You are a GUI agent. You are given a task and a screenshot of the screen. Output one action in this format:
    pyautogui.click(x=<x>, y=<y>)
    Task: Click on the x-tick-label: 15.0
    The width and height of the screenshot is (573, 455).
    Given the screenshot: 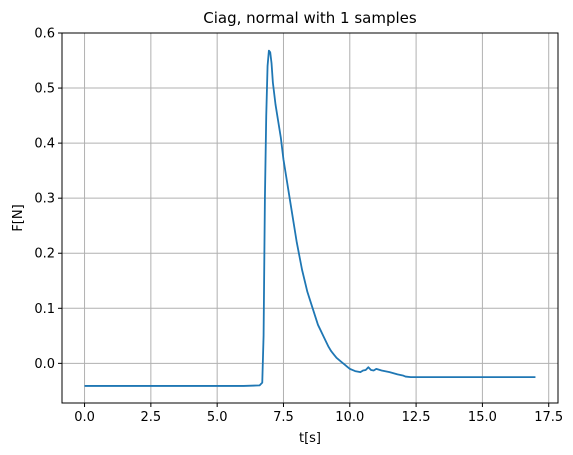 What is the action you would take?
    pyautogui.click(x=482, y=417)
    